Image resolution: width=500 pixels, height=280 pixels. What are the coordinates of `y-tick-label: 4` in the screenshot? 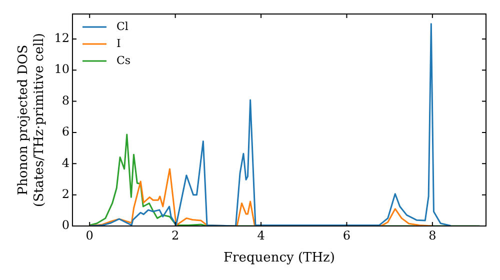 It's located at (66, 163).